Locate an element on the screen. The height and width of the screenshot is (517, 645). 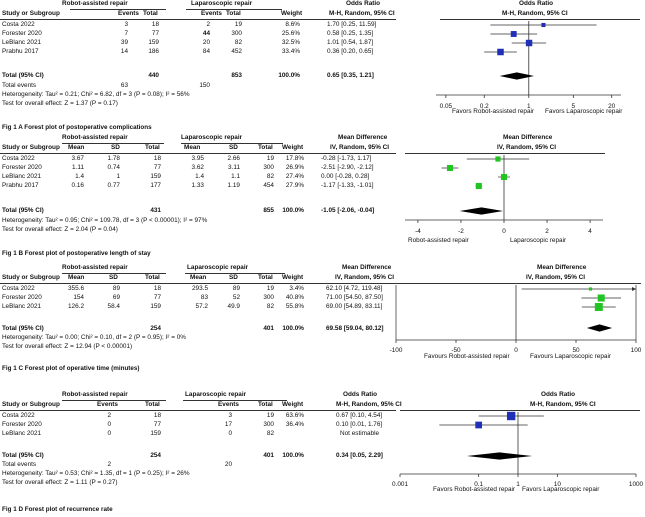
effect-ci: -2.51 [-2.90, -2.12] is located at coordinates (347, 167).